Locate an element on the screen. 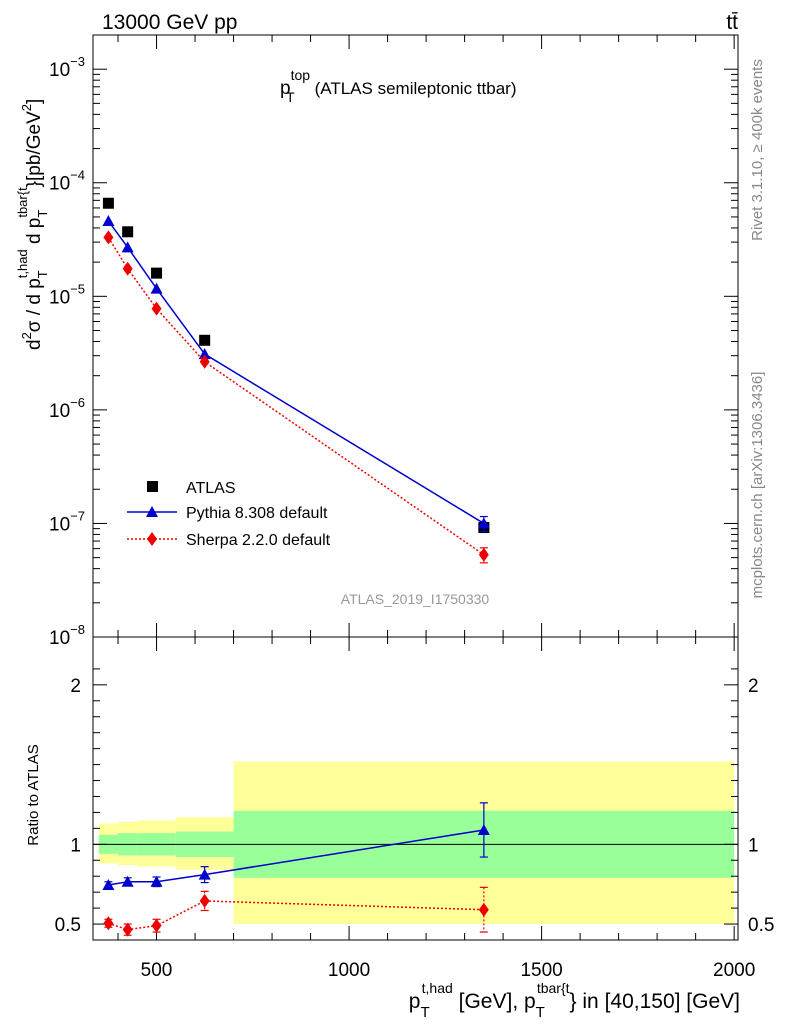 Image resolution: width=786 pixels, height=1024 pixels. x-tick-label: 2000 is located at coordinates (734, 970).